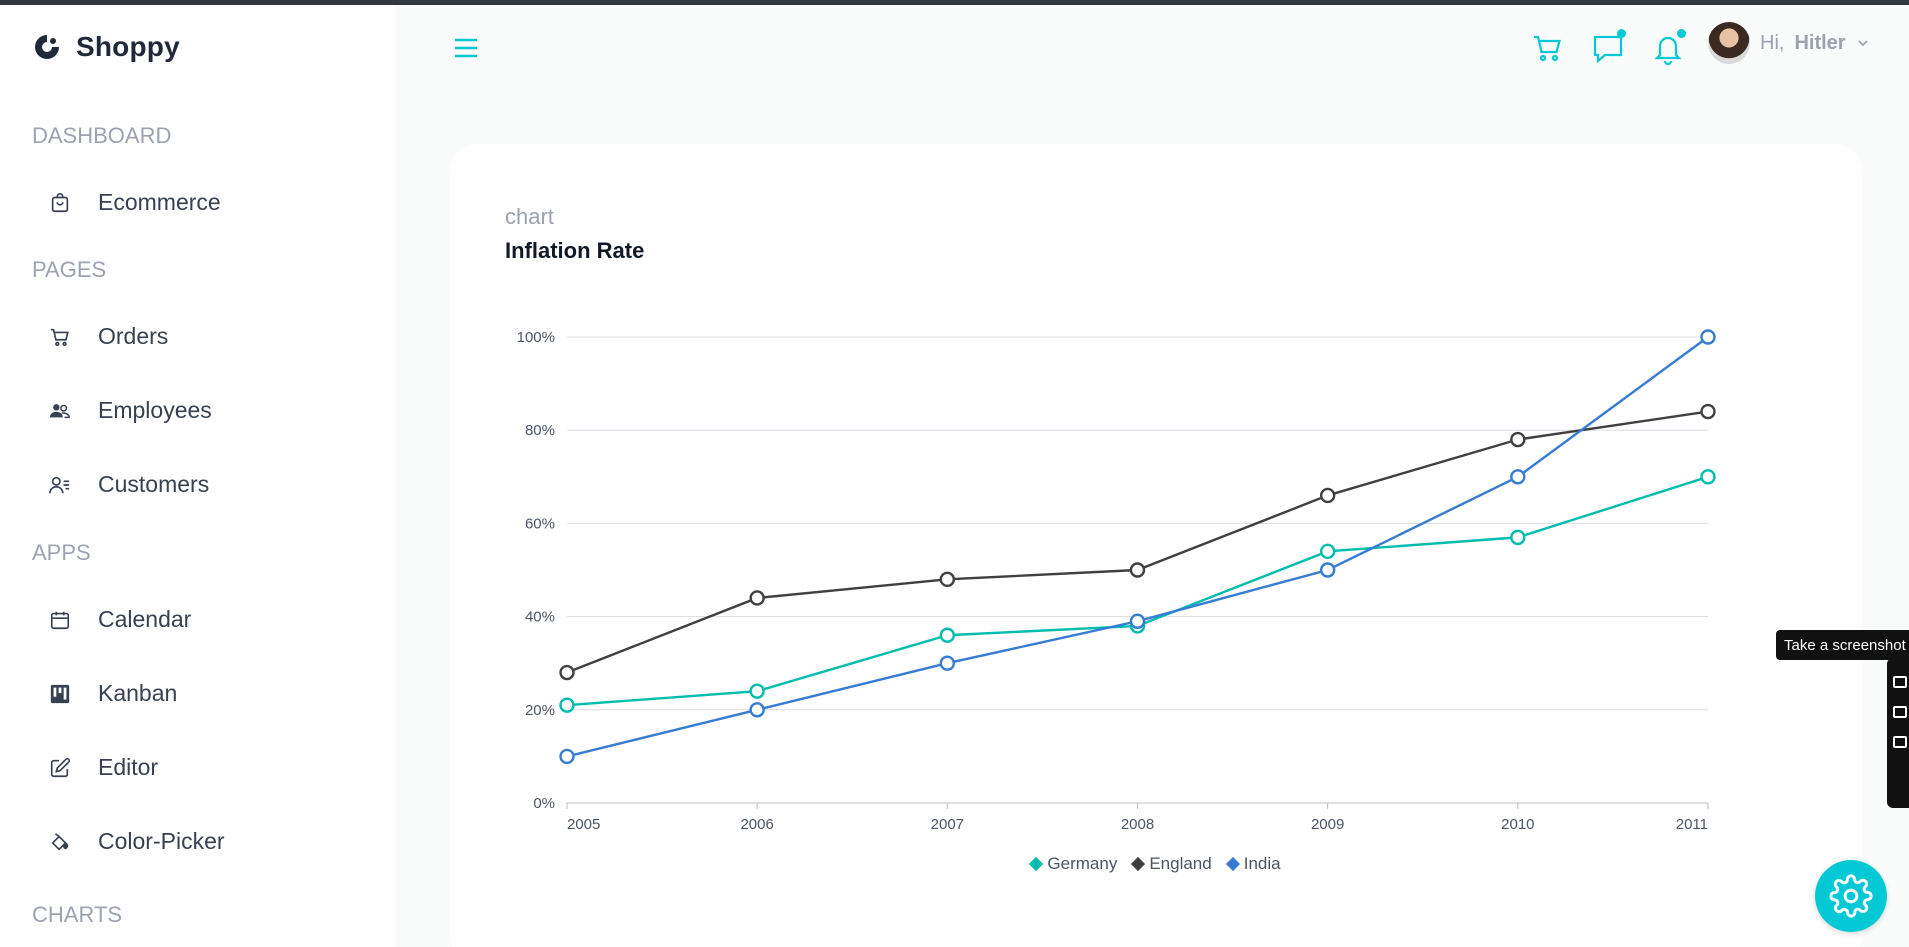  I want to click on settings-button, so click(1851, 896).